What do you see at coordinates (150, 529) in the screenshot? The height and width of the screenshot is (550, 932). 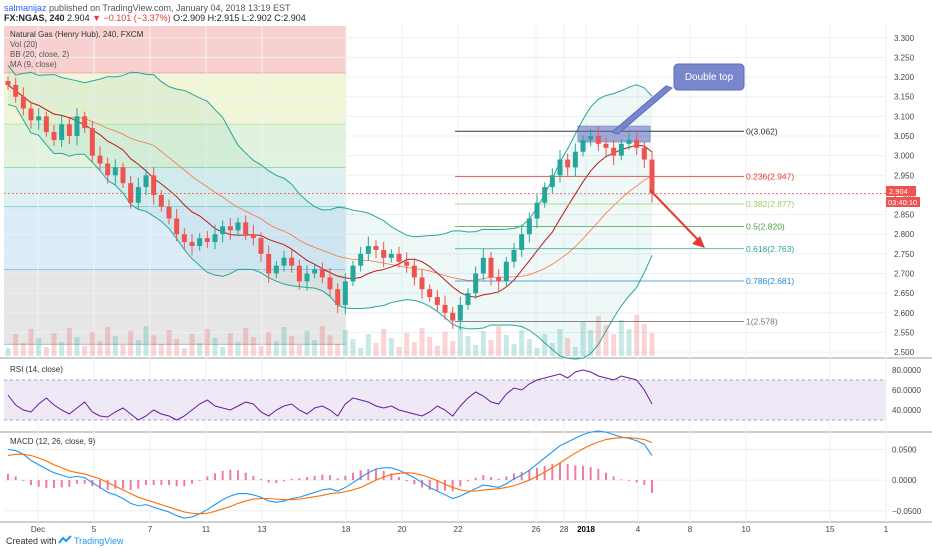 I see `time-tick-label: 7` at bounding box center [150, 529].